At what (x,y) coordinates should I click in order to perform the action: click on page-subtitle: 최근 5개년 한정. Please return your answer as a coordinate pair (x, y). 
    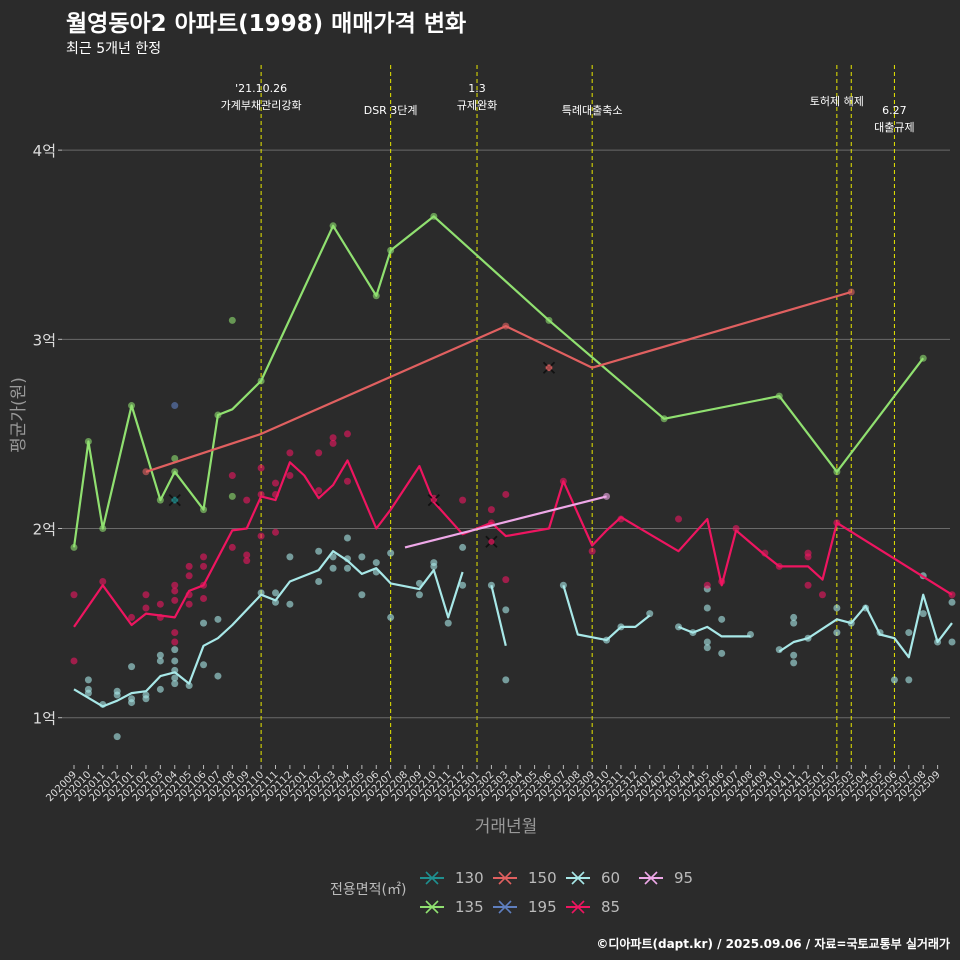
    Looking at the image, I should click on (114, 49).